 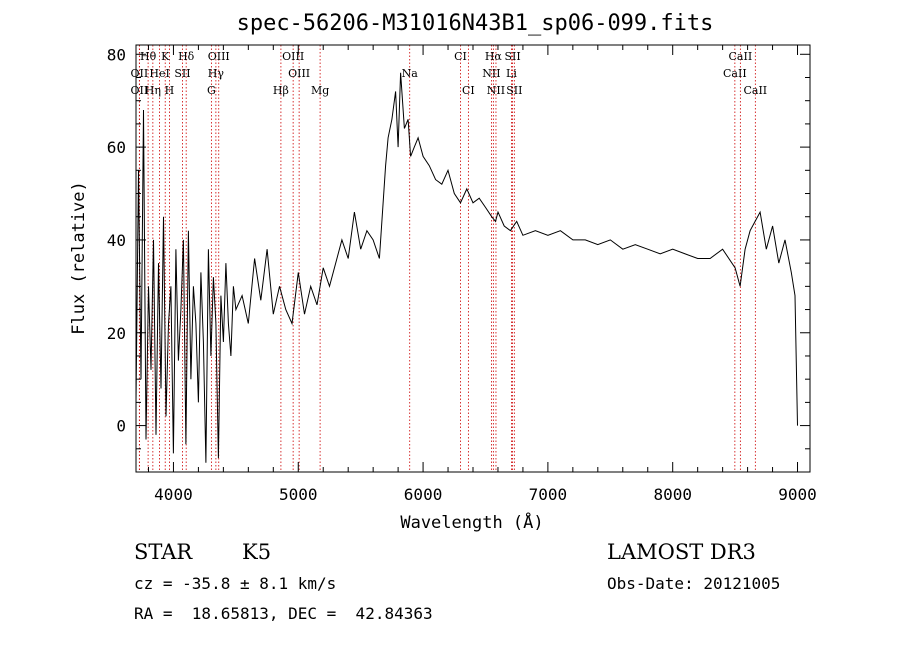 I want to click on y-tick-label: 40, so click(x=116, y=240).